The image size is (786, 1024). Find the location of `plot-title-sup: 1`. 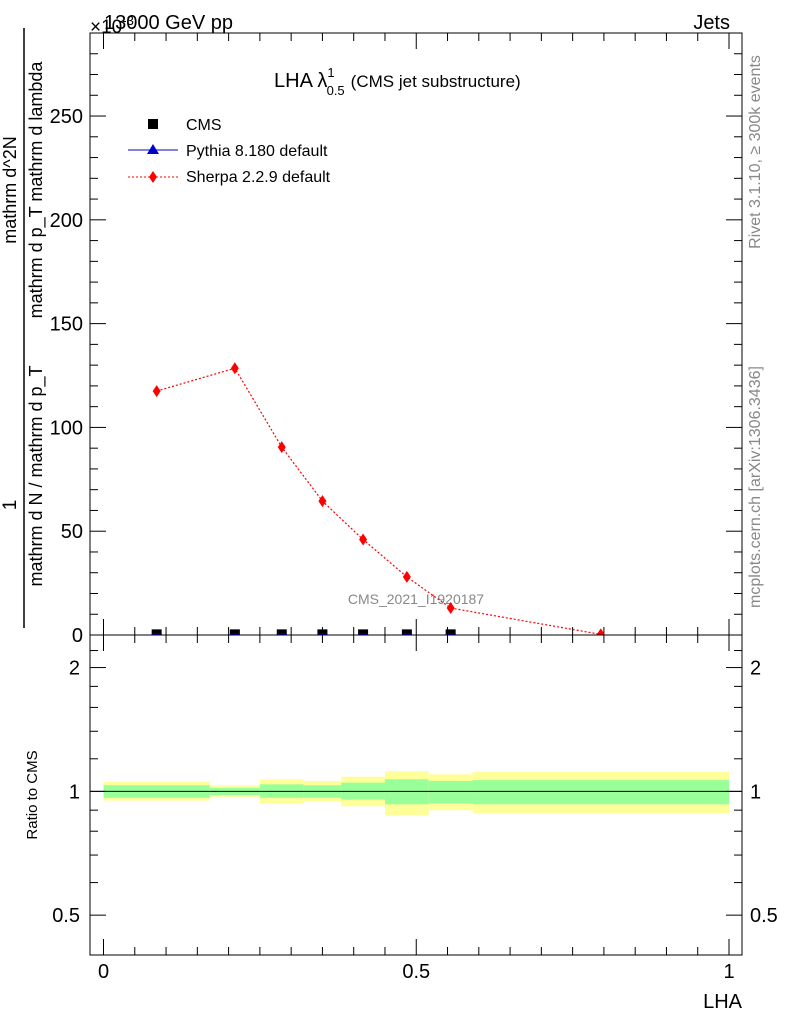

plot-title-sup: 1 is located at coordinates (330, 72).